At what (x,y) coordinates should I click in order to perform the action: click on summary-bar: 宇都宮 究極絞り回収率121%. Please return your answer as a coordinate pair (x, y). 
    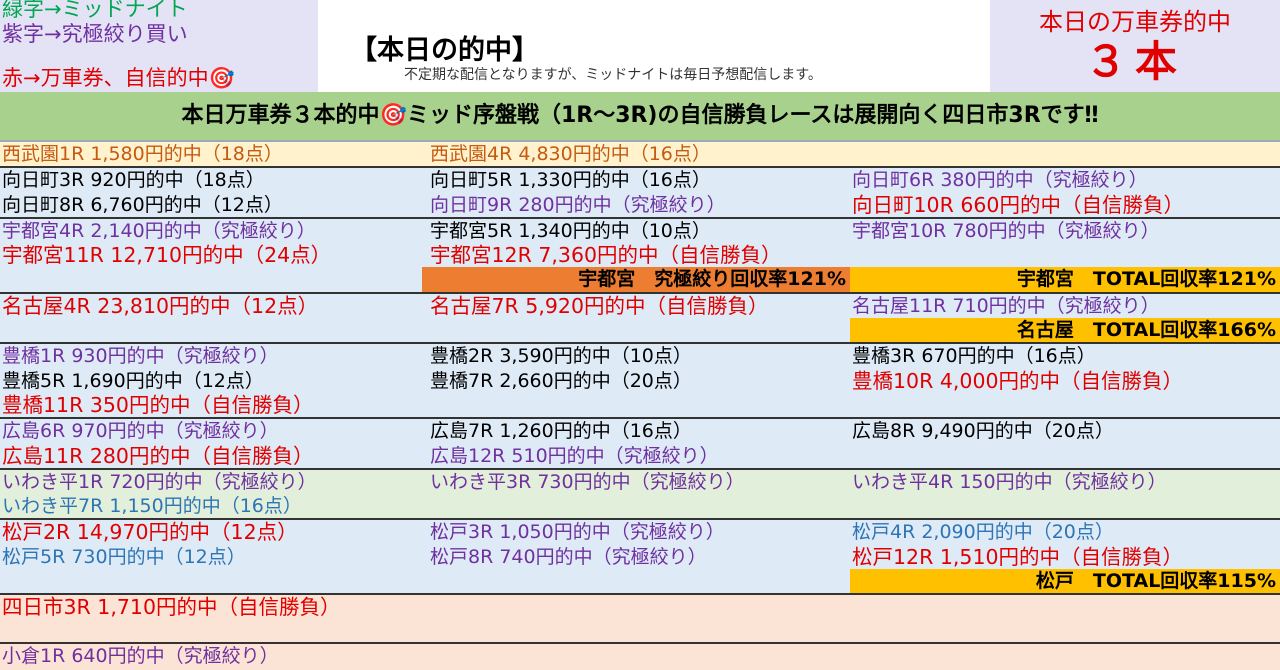
    Looking at the image, I should click on (636, 279).